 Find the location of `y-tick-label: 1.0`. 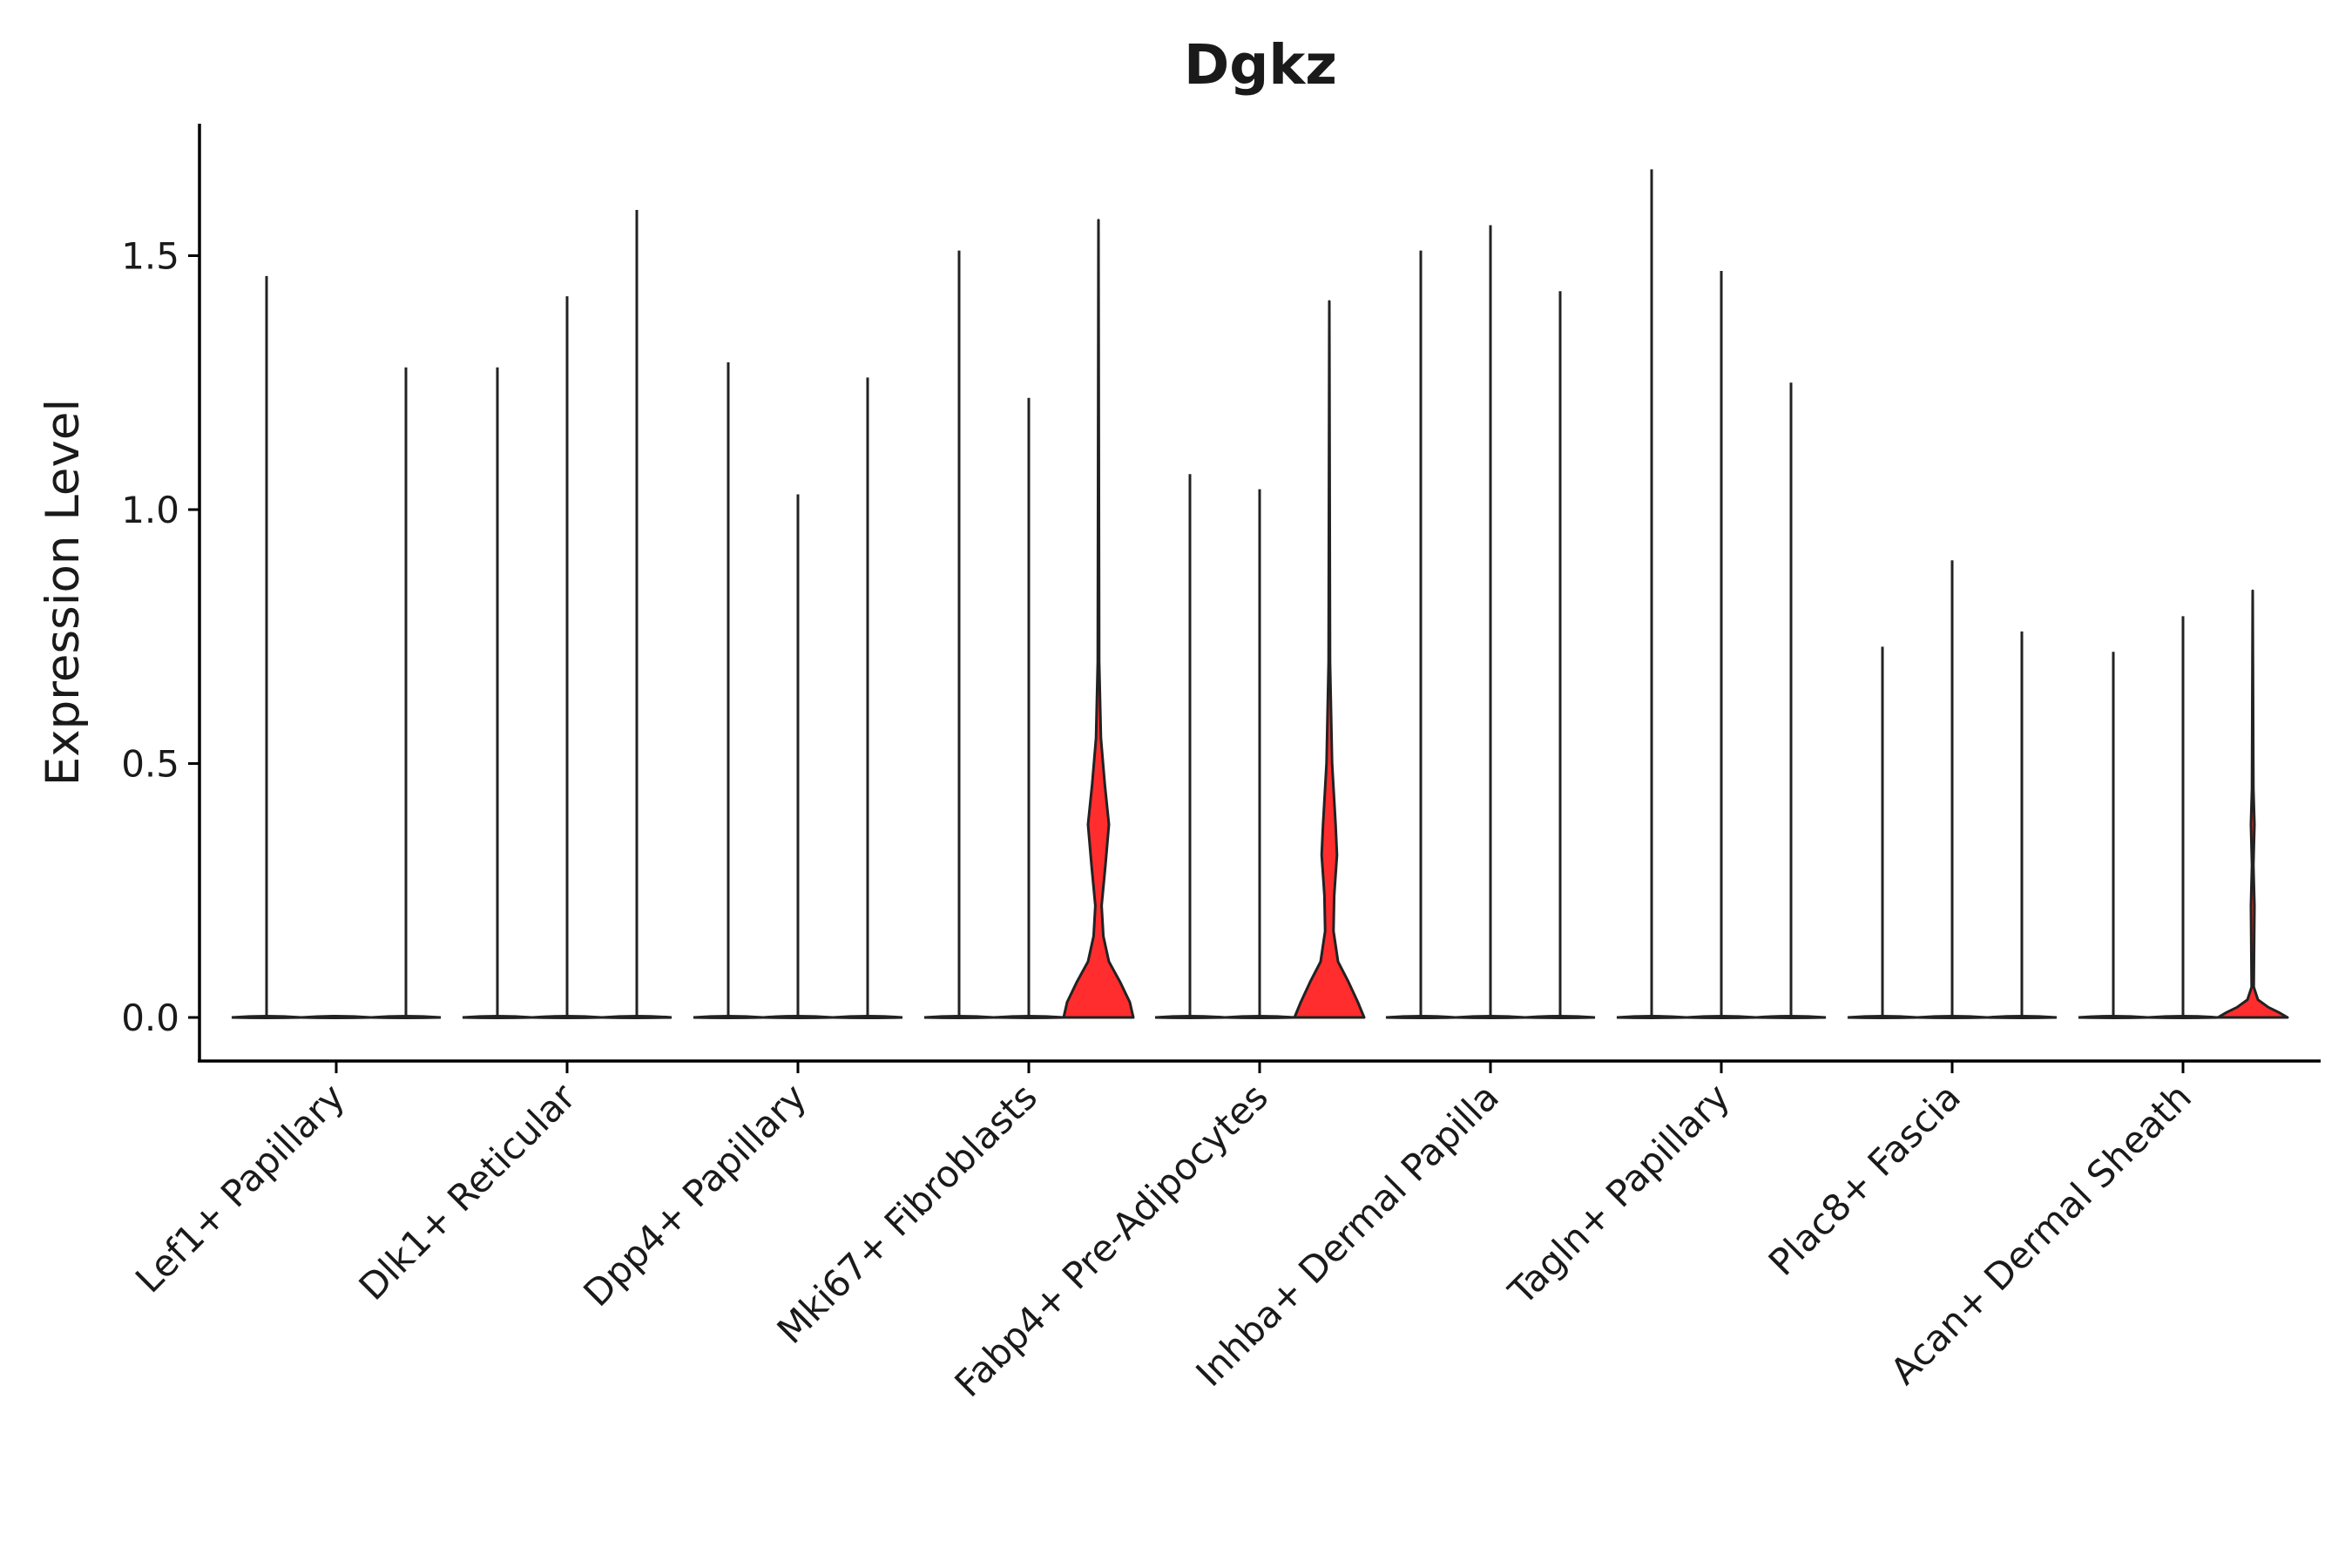

y-tick-label: 1.0 is located at coordinates (150, 510).